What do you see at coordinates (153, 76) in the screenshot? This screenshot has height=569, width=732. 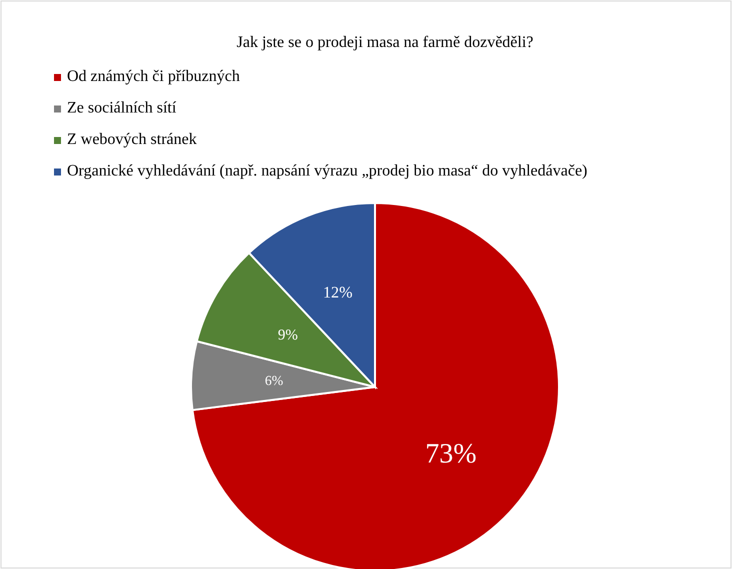 I see `legend-label: Od známých či příbuzných` at bounding box center [153, 76].